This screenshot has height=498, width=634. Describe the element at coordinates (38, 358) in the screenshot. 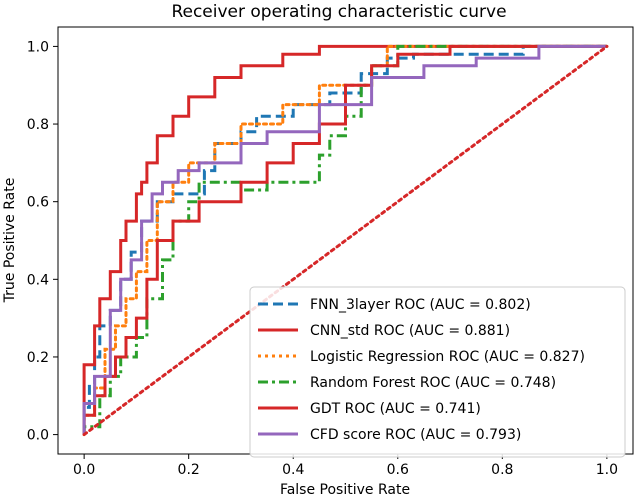

I see `y-tick-label: 0.2` at that location.